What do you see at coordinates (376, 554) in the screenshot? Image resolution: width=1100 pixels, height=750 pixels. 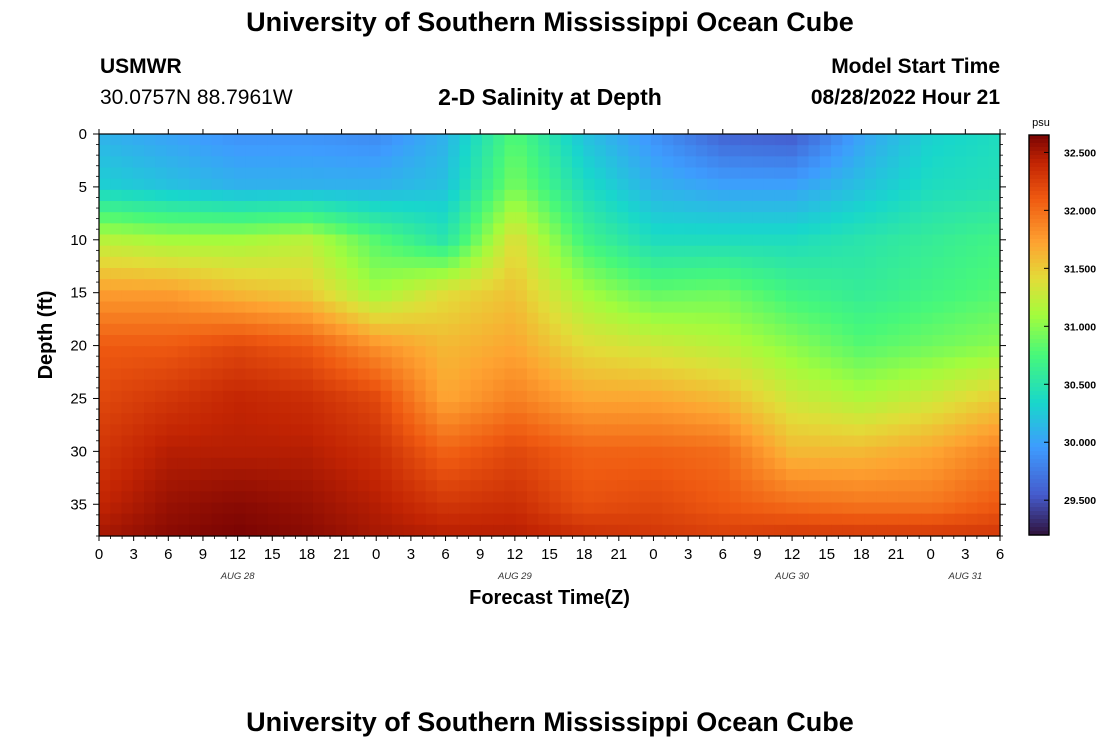 I see `x-tick-label: 0` at bounding box center [376, 554].